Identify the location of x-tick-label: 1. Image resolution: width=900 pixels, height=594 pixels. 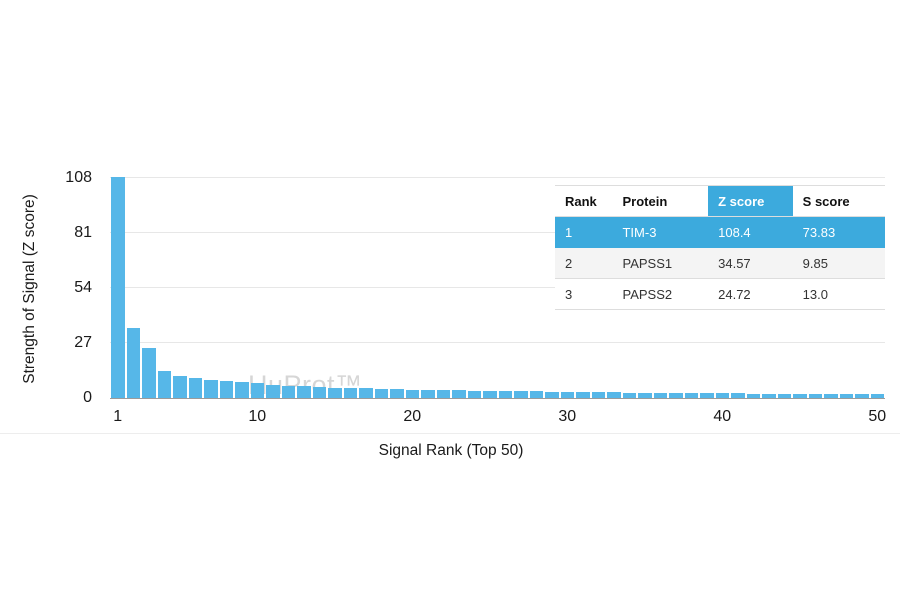
(118, 416).